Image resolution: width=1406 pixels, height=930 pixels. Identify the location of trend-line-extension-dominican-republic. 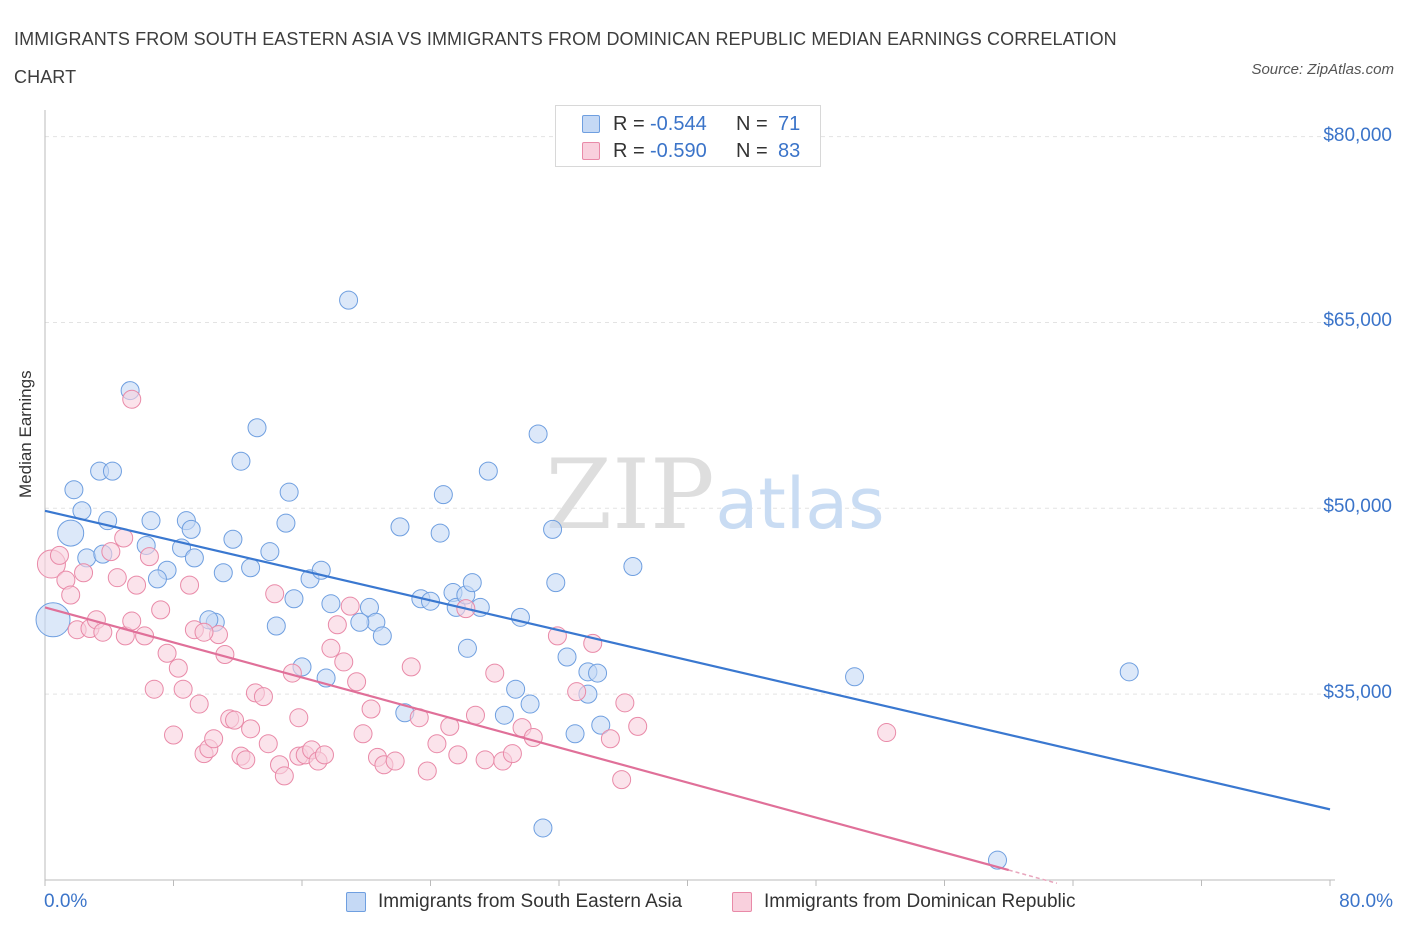
(1033, 877).